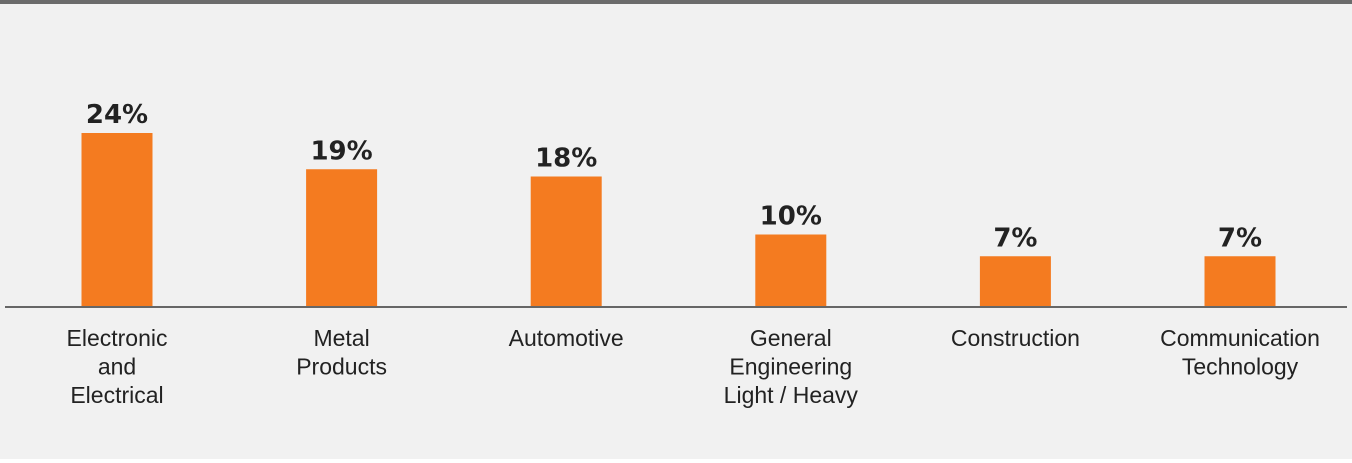 Image resolution: width=1352 pixels, height=463 pixels. I want to click on category-label-line: Construction, so click(1015, 338).